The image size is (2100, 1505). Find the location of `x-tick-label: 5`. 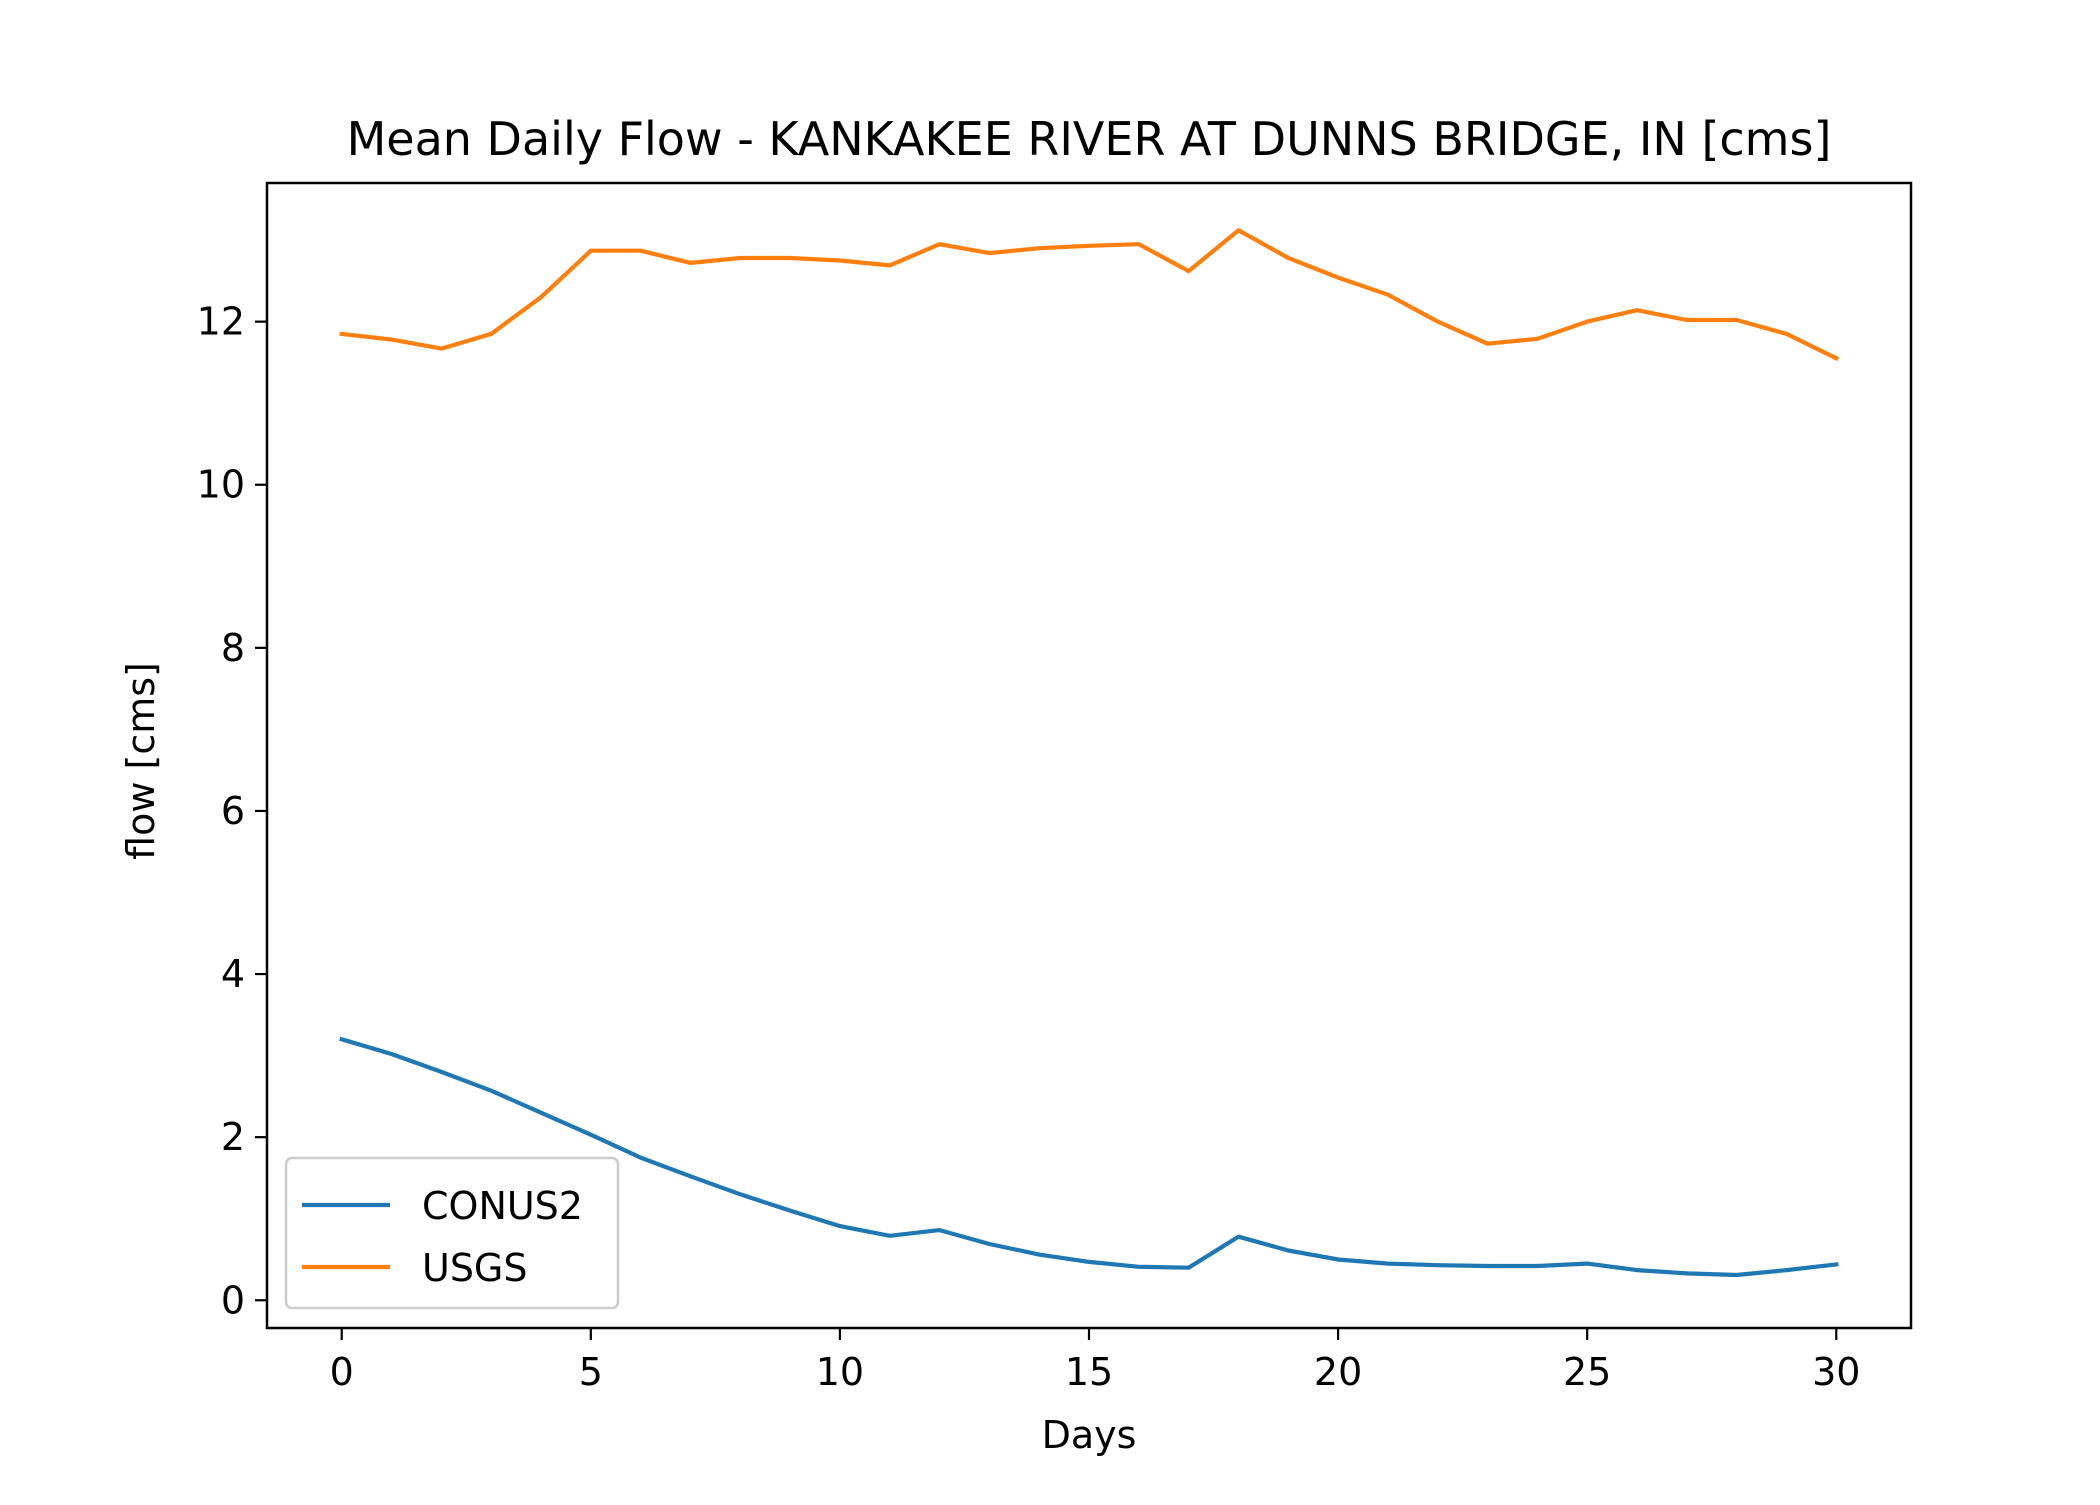

x-tick-label: 5 is located at coordinates (591, 1372).